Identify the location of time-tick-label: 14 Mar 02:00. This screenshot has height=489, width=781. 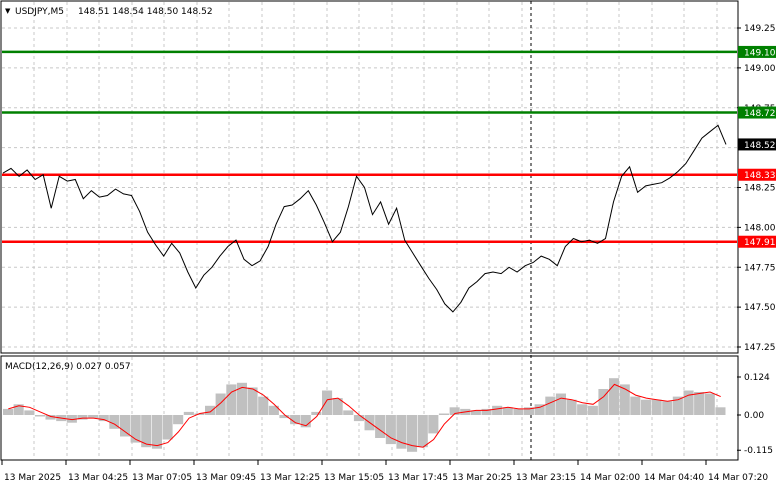
(610, 478).